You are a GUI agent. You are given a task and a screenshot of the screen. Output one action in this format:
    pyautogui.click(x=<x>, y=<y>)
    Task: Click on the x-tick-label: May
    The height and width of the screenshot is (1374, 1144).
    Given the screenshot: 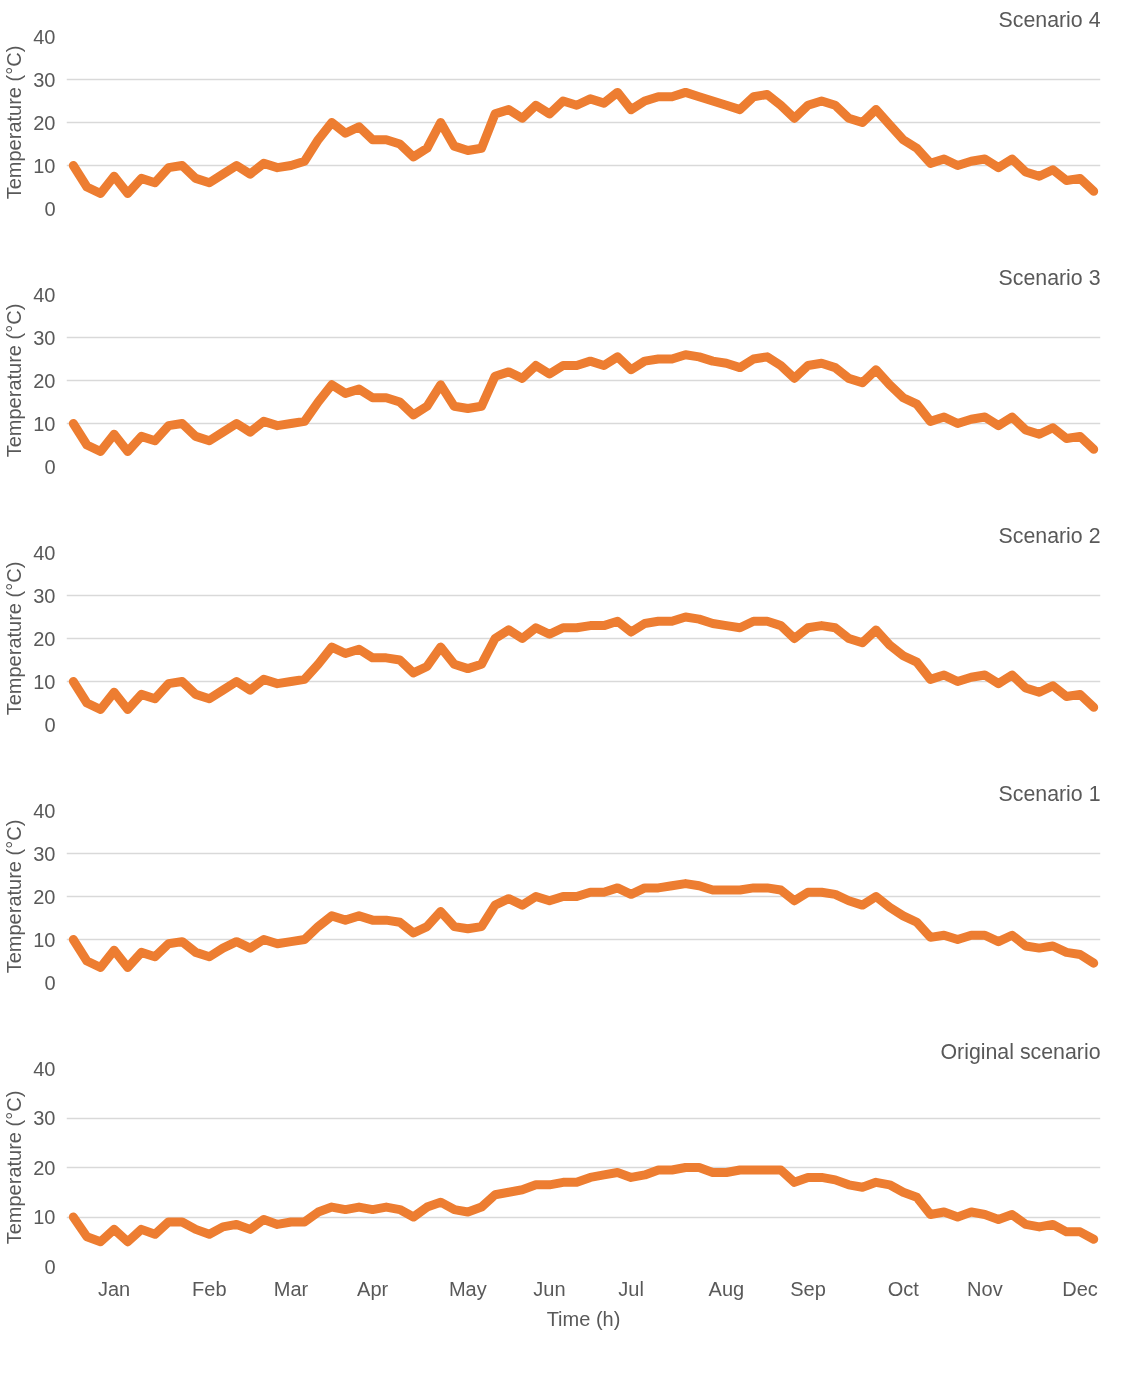 What is the action you would take?
    pyautogui.click(x=467, y=1288)
    